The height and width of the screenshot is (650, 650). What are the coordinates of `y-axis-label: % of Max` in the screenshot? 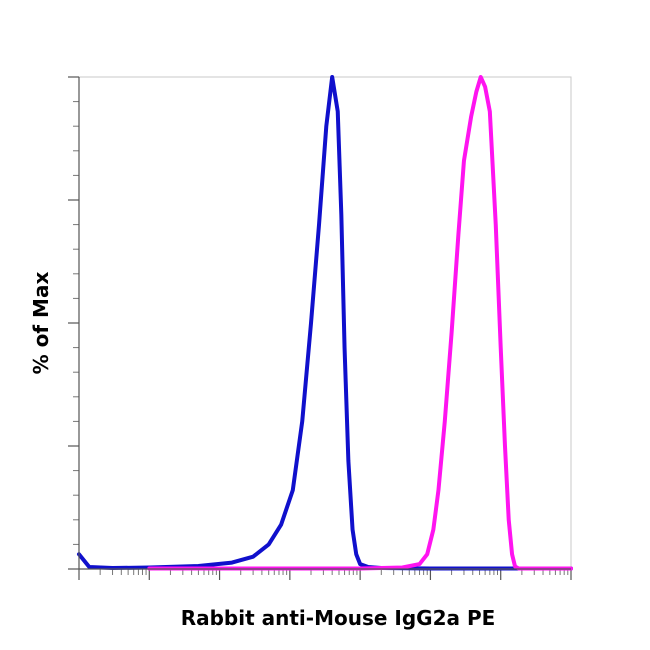 It's located at (41, 323).